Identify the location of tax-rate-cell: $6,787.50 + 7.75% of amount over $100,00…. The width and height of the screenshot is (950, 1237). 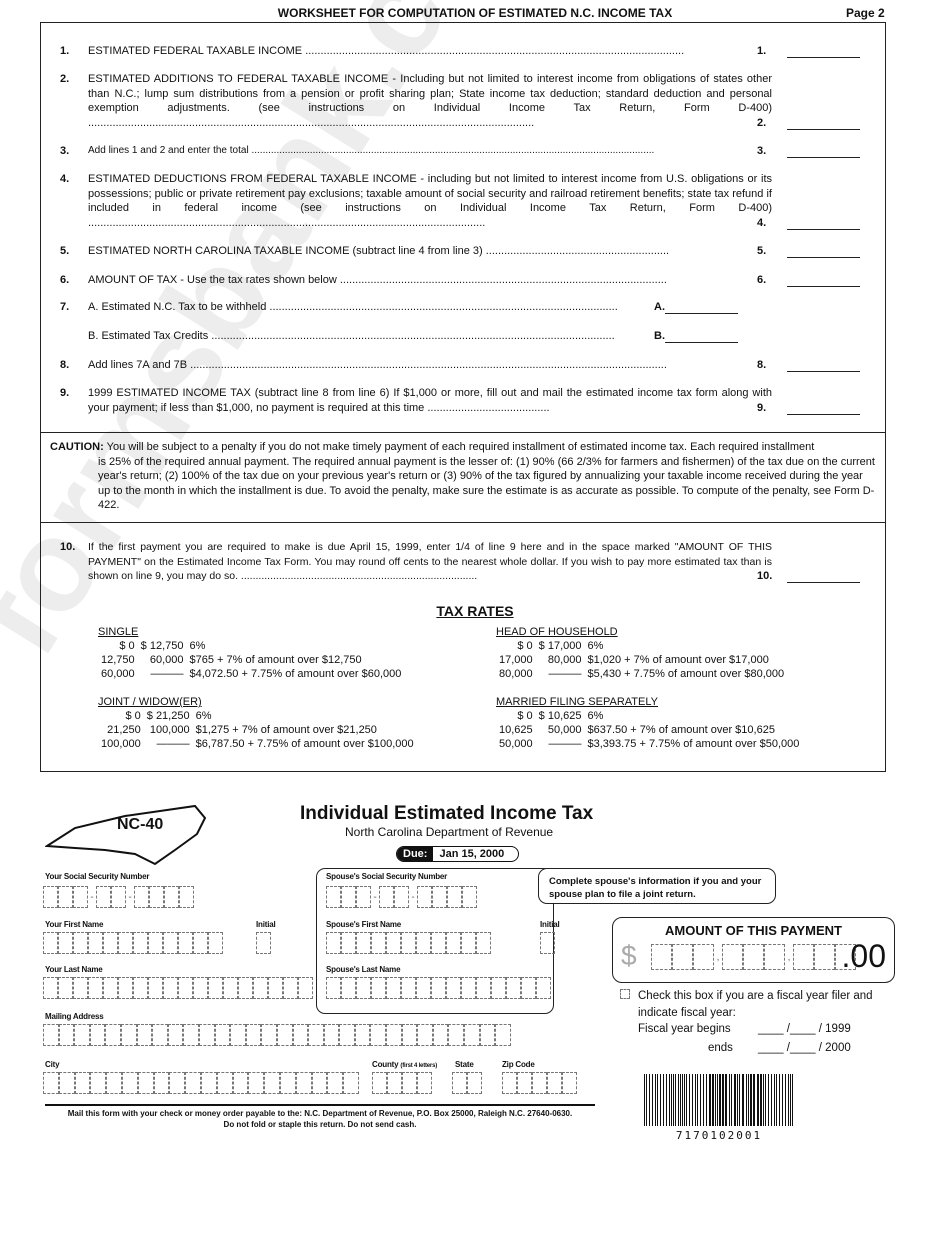
(304, 744).